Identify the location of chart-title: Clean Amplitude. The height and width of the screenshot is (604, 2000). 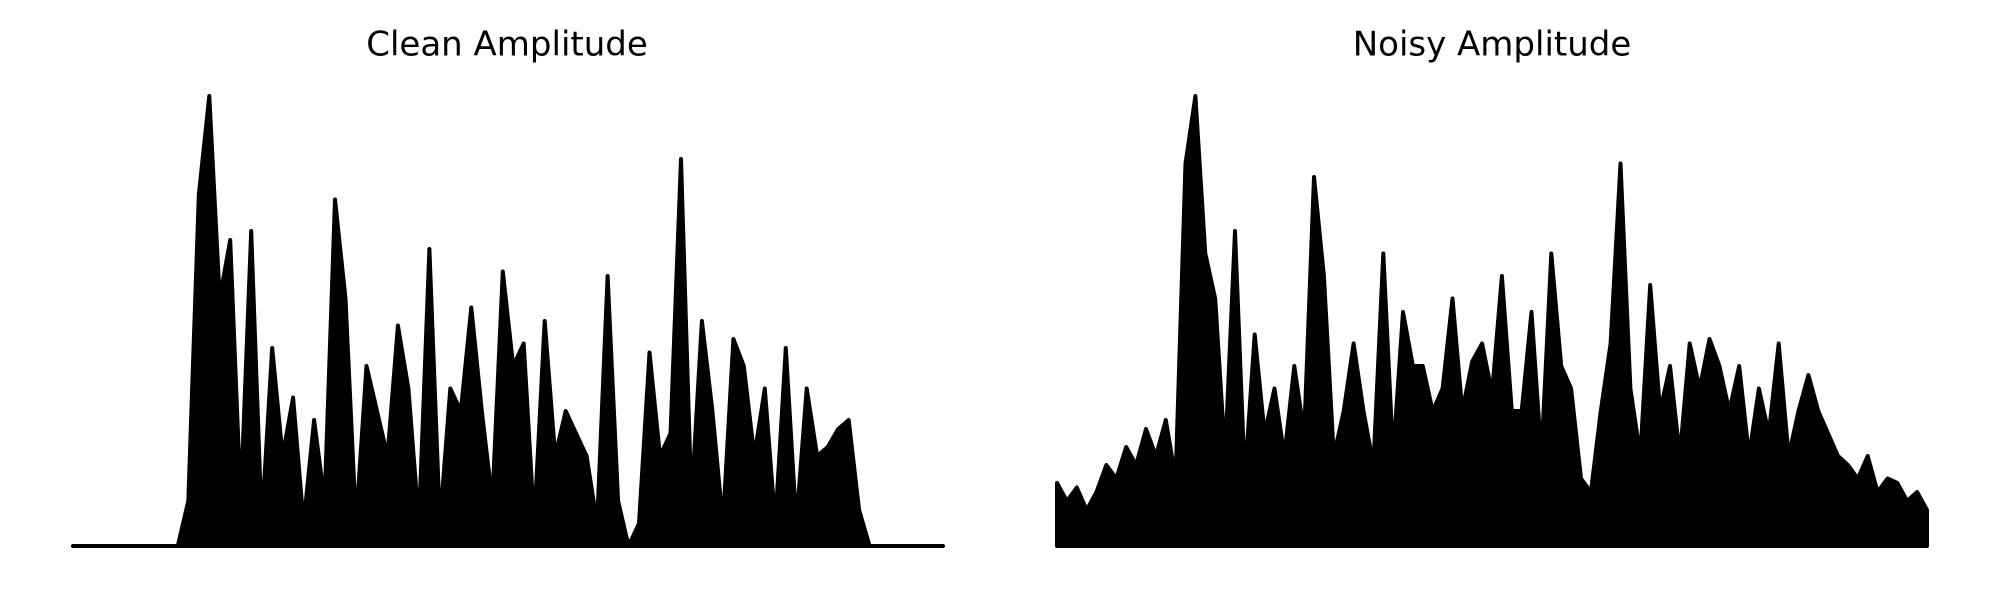
(507, 45).